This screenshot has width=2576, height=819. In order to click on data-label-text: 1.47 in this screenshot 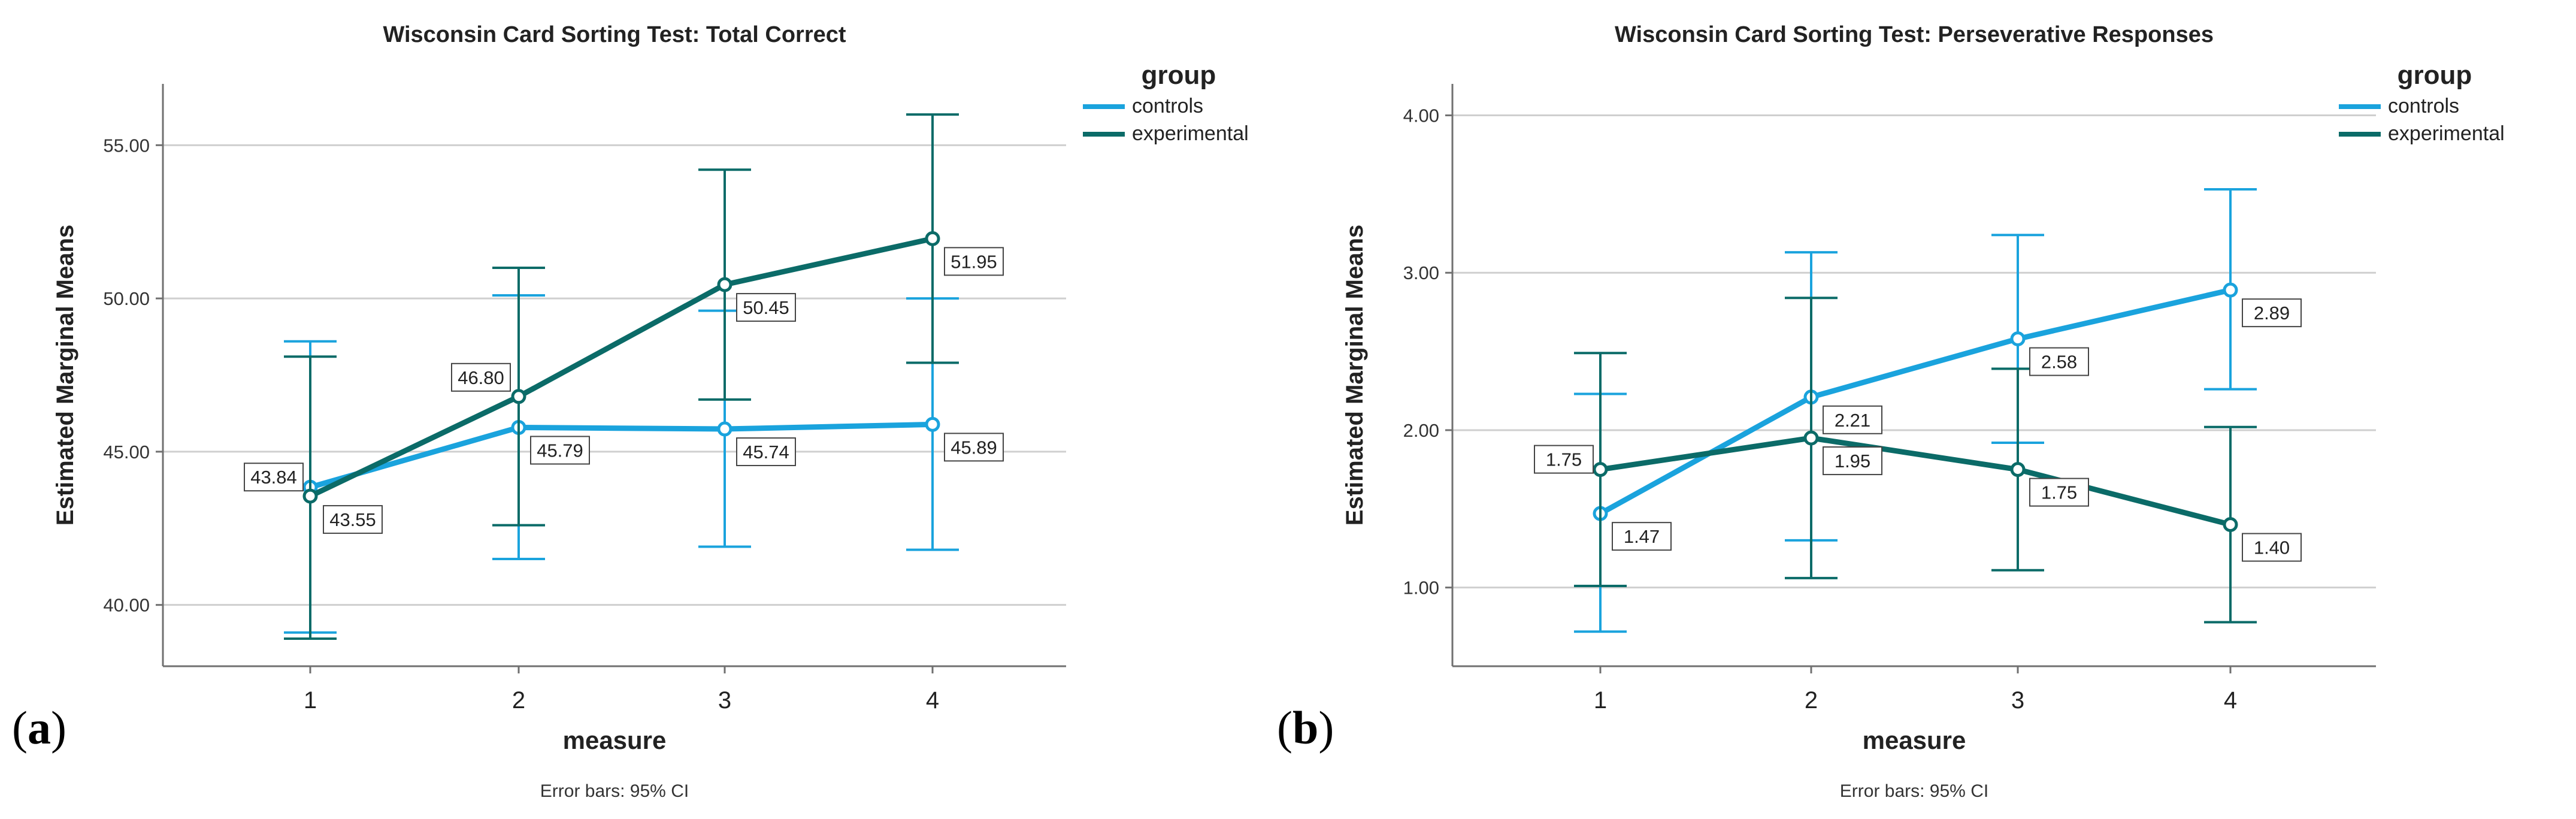, I will do `click(1642, 536)`.